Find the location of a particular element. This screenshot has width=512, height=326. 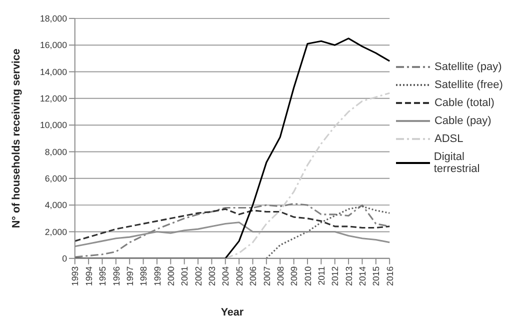

legend-label: Satellite (free) is located at coordinates (468, 85).